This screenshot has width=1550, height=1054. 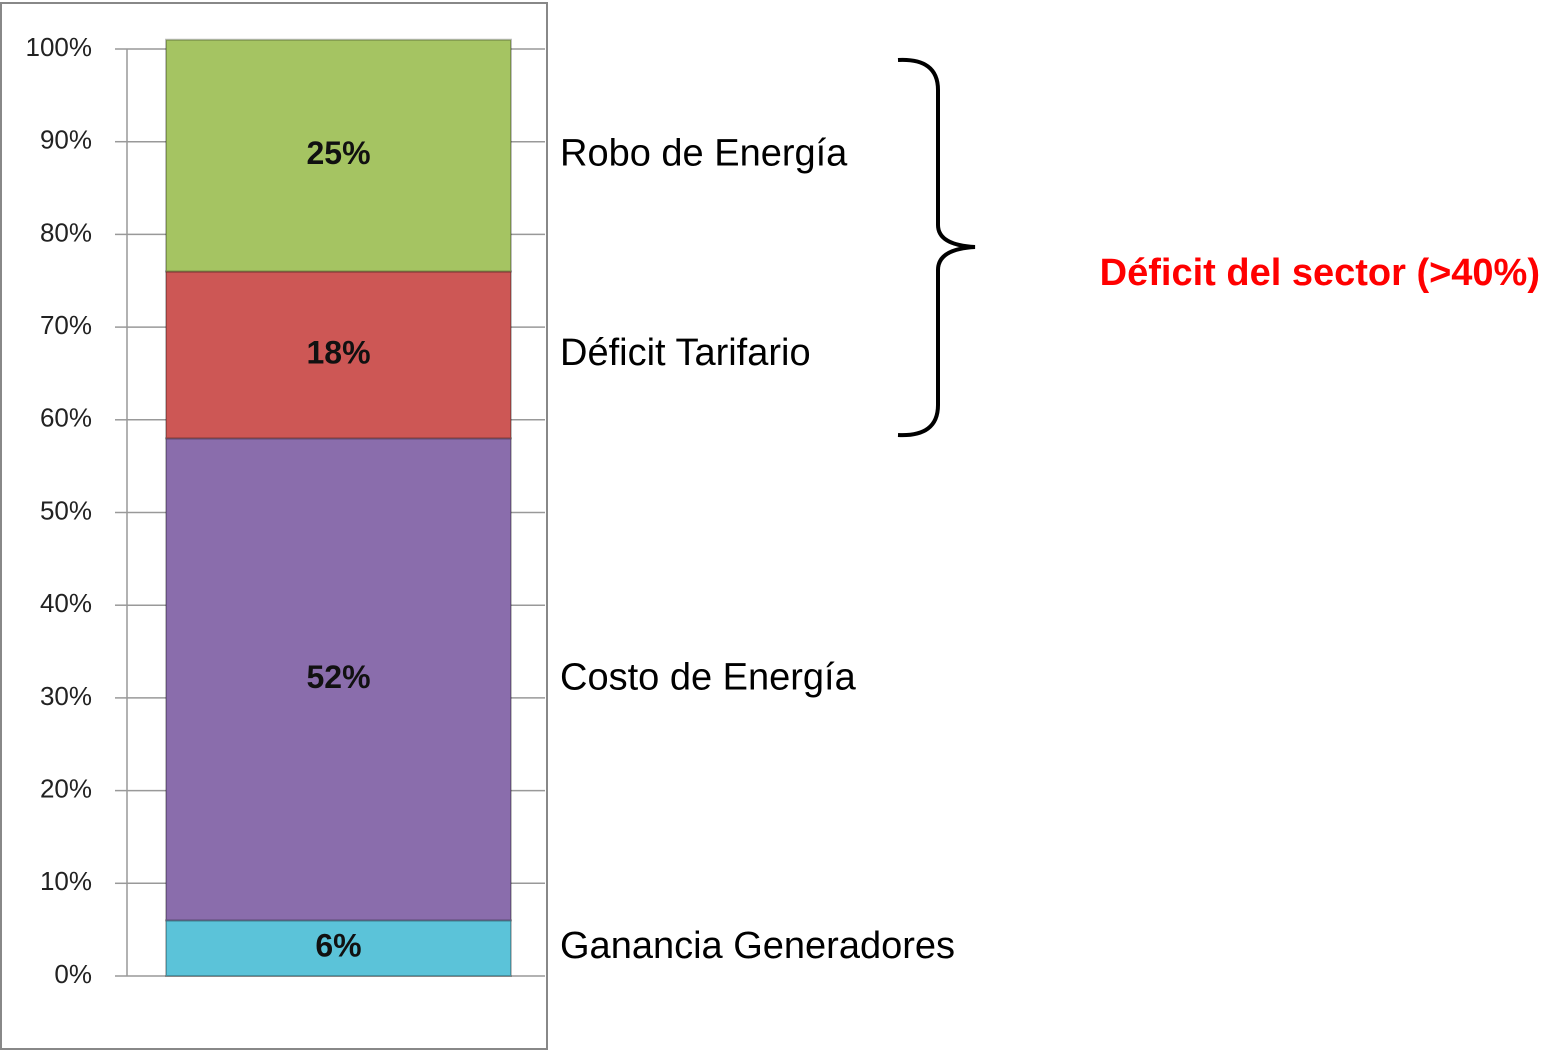 What do you see at coordinates (66, 140) in the screenshot?
I see `y-tick-label: 90%` at bounding box center [66, 140].